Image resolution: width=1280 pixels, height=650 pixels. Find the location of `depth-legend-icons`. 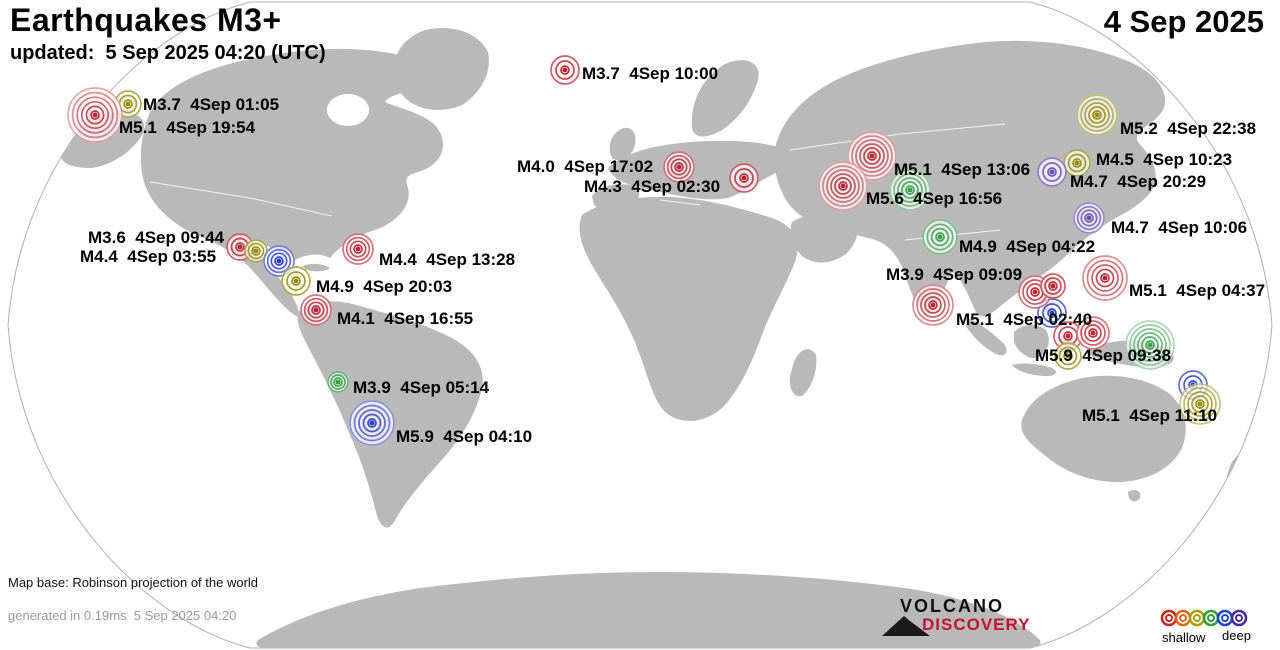

depth-legend-icons is located at coordinates (1204, 618).